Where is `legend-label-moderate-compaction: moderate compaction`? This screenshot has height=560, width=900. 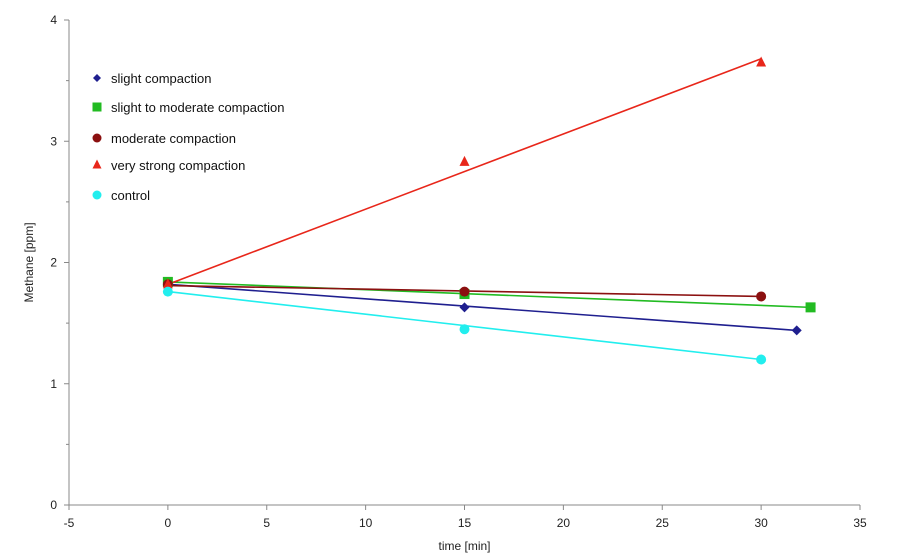 legend-label-moderate-compaction: moderate compaction is located at coordinates (173, 138).